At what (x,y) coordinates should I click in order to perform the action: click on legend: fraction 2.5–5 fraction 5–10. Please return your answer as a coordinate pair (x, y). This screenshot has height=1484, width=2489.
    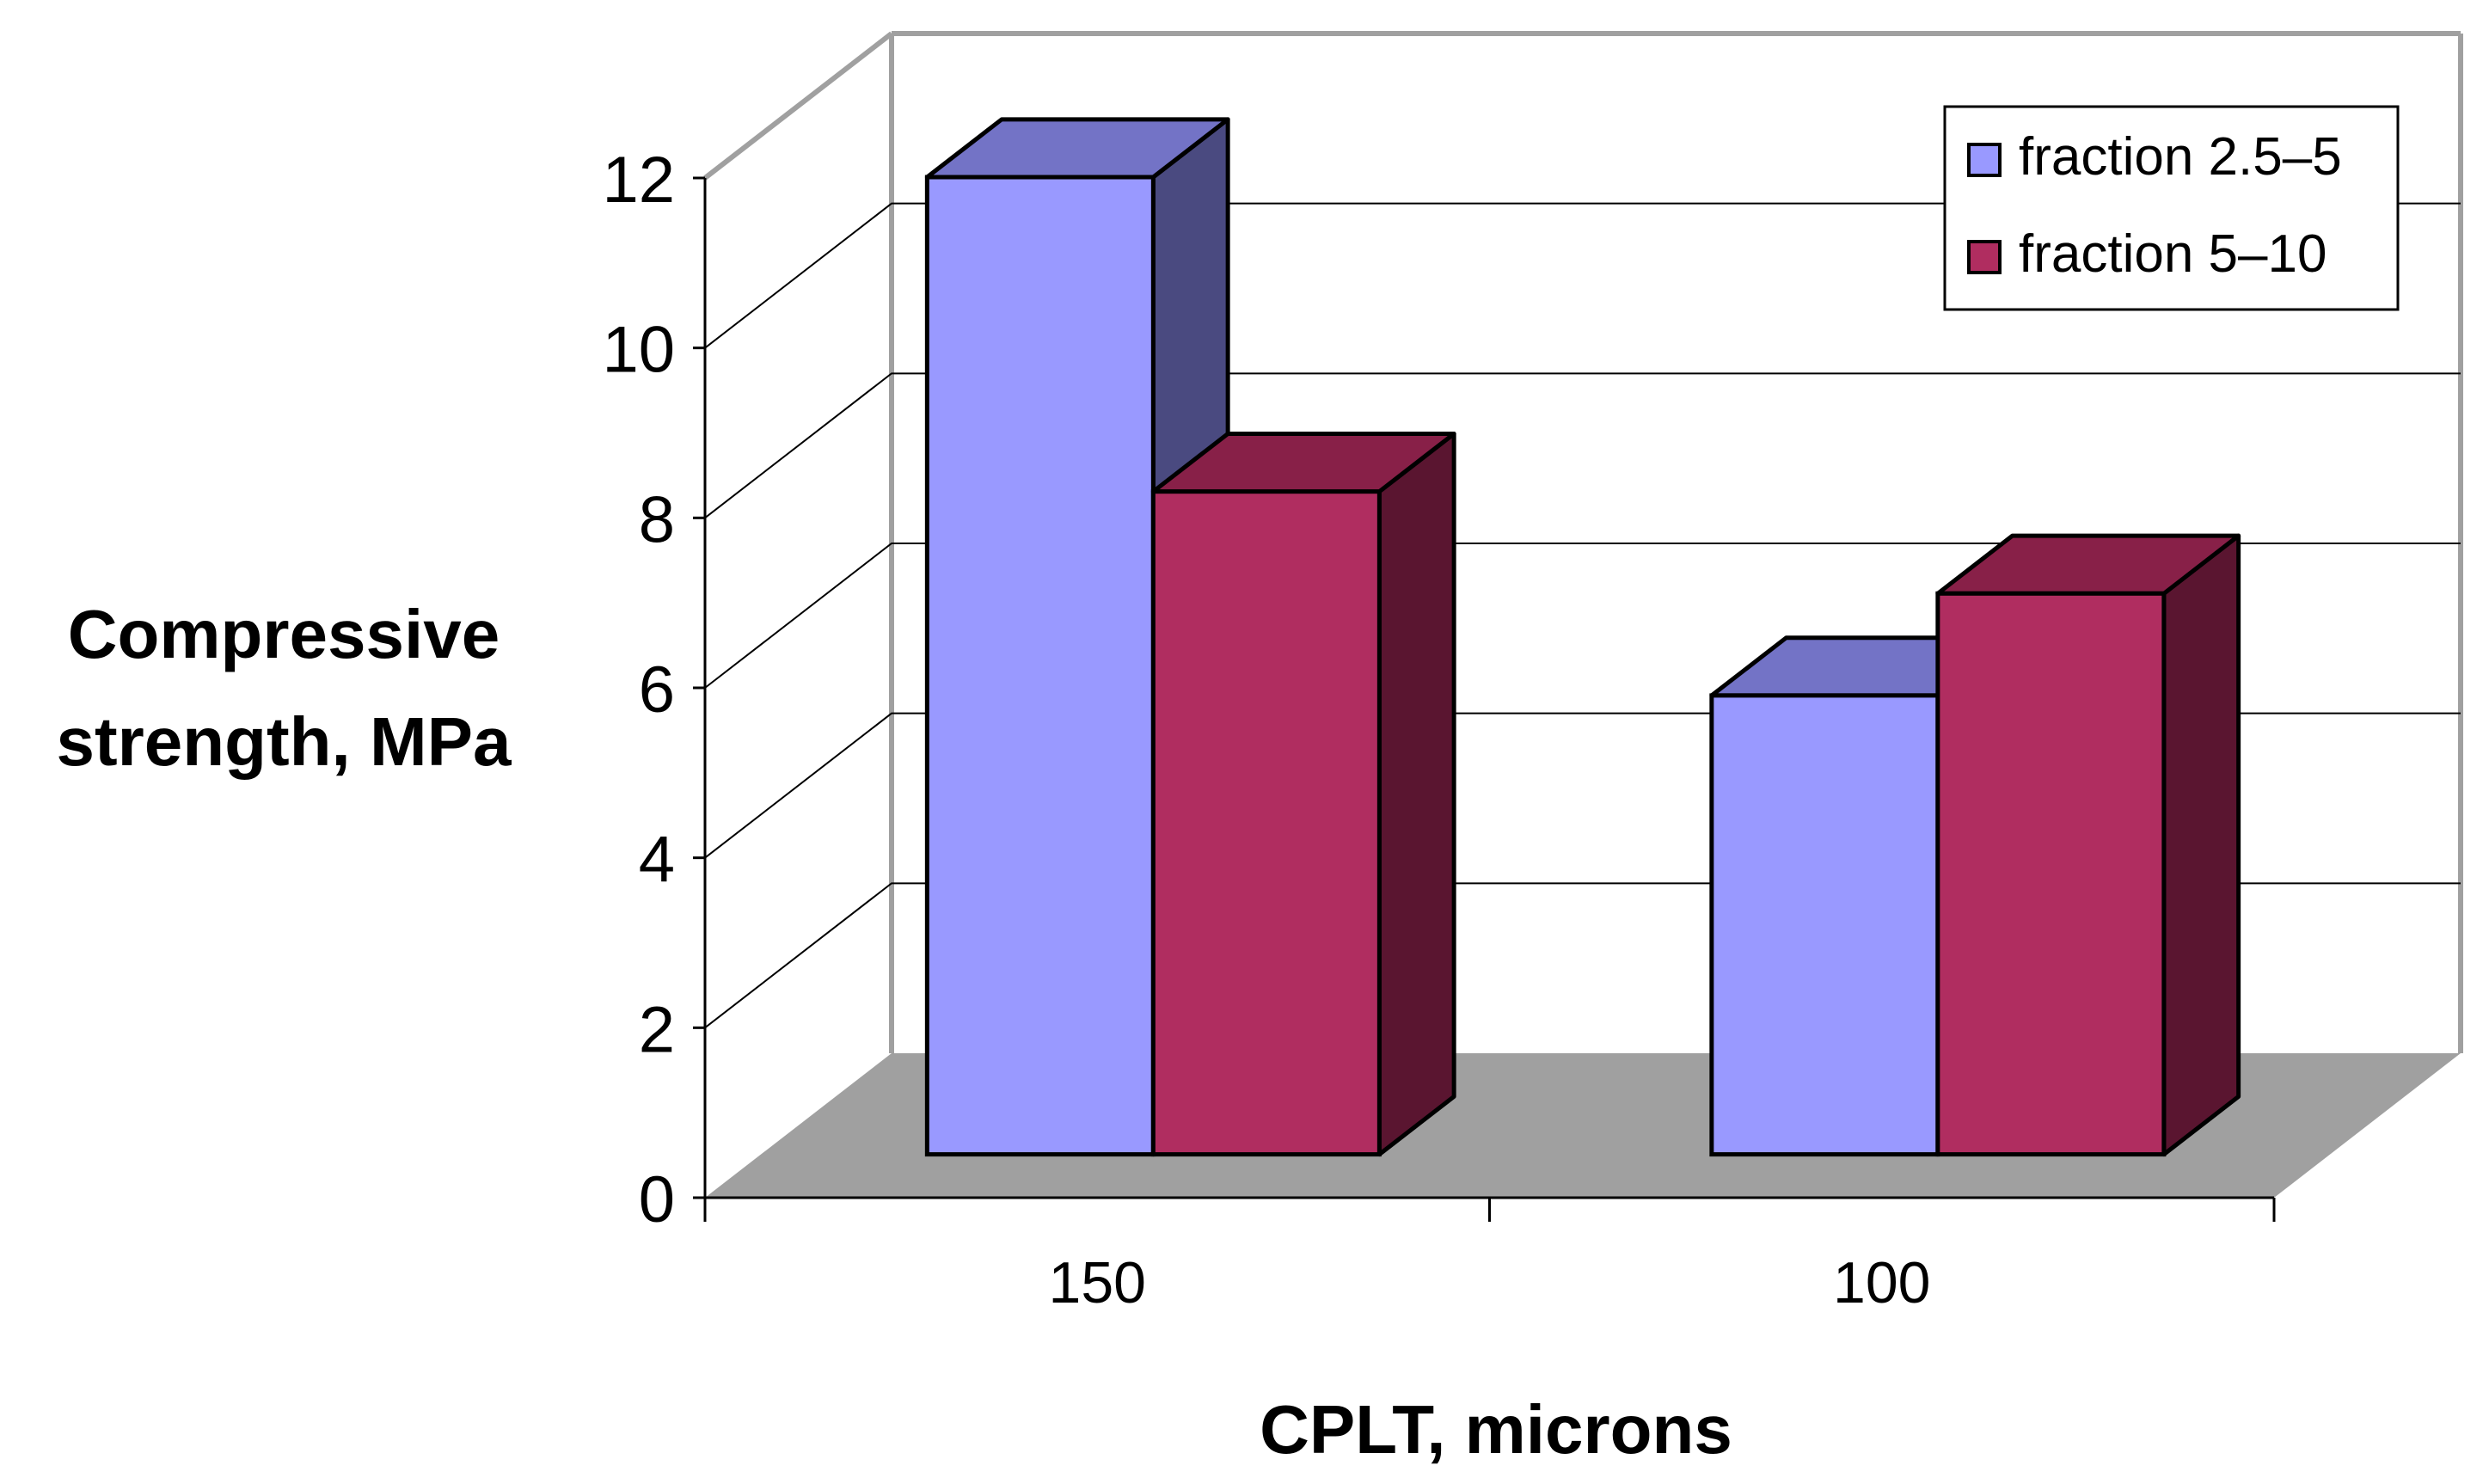
    Looking at the image, I should click on (2171, 208).